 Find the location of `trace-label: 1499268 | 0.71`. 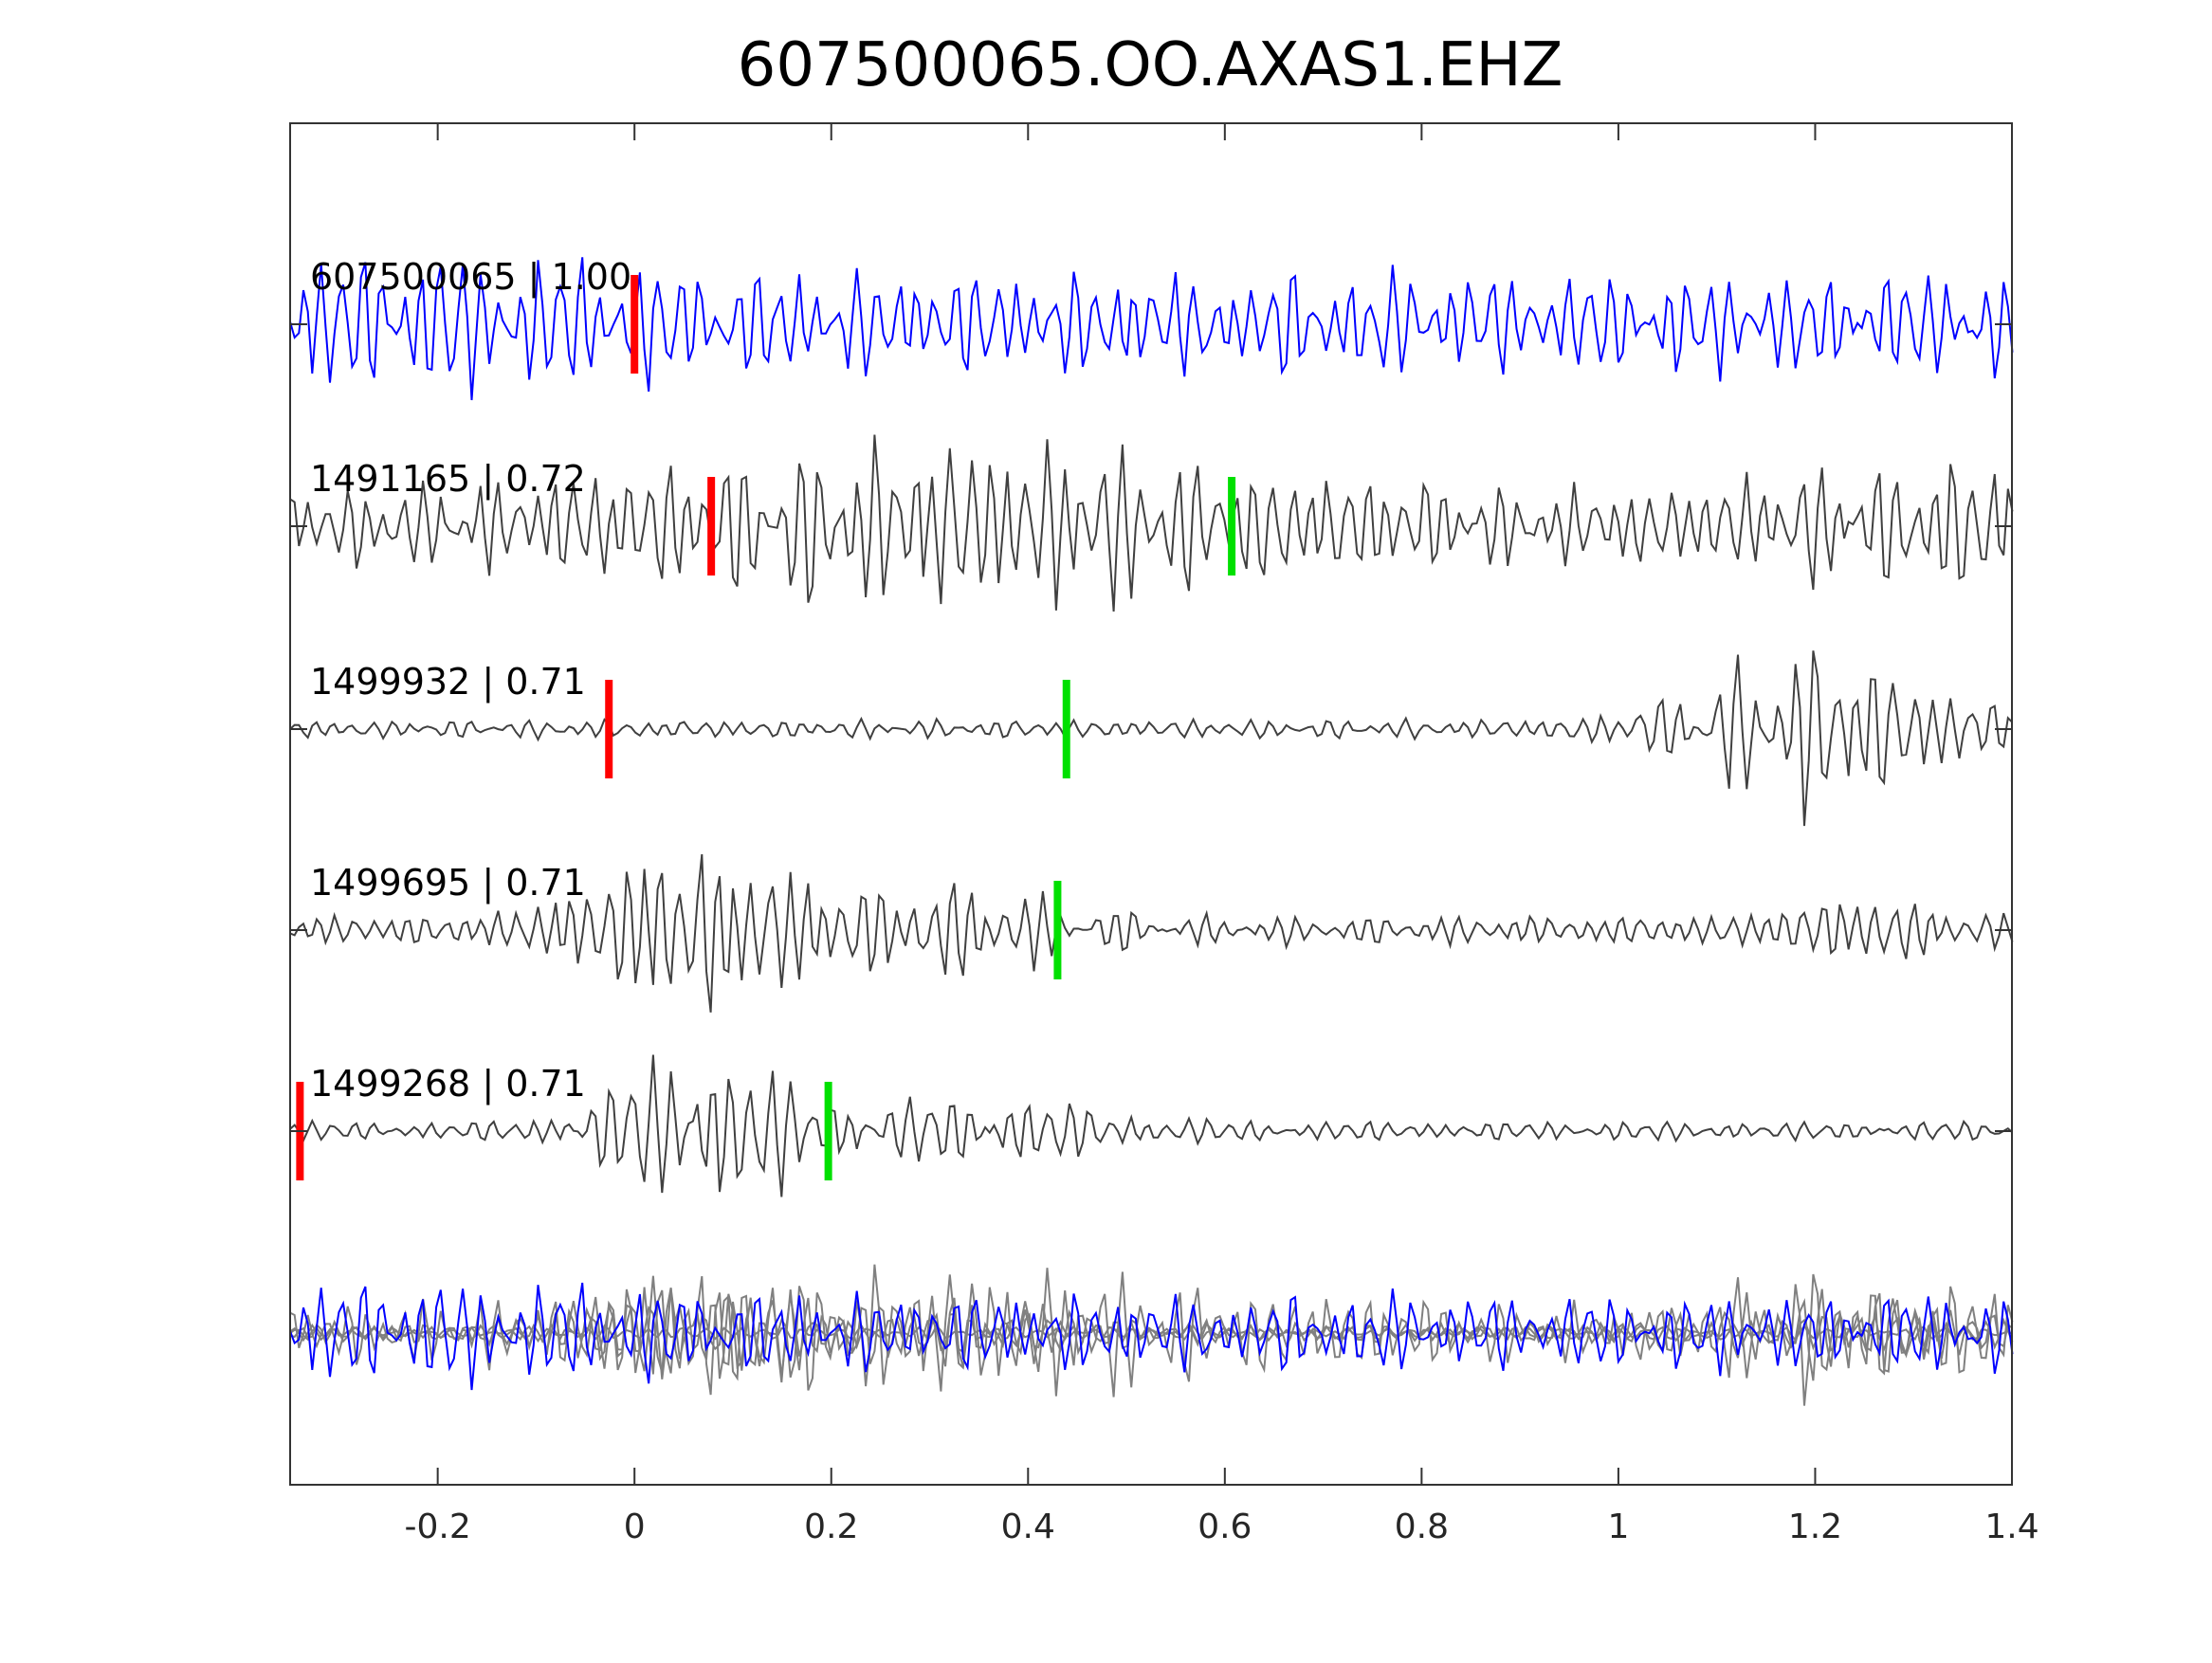

trace-label: 1499268 | 0.71 is located at coordinates (448, 1085).